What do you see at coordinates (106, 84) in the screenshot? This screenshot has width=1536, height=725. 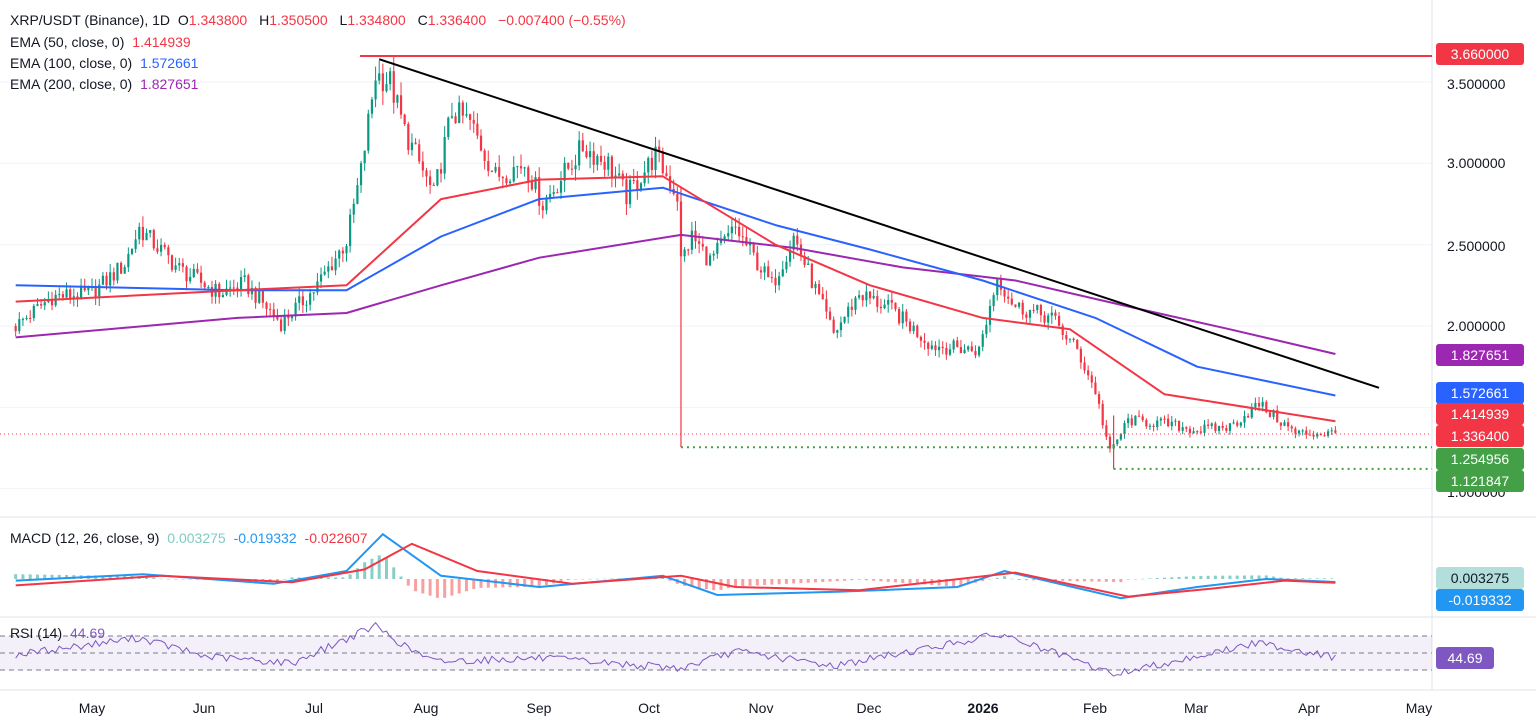 I see `ema200-legend: EMA (200, close, 0) 1.827651` at bounding box center [106, 84].